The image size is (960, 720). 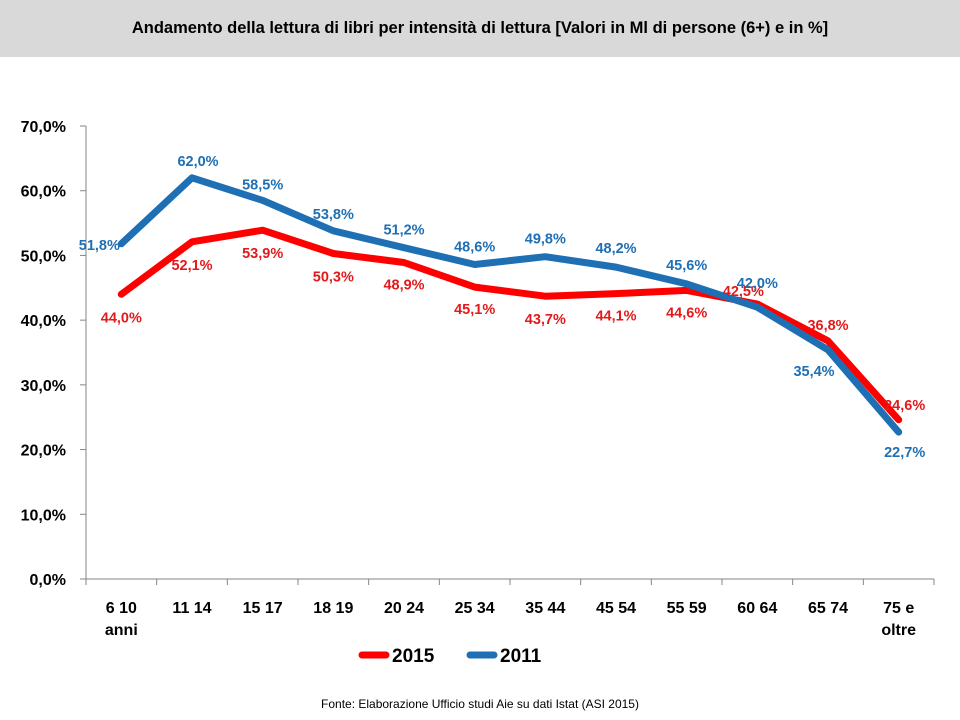 I want to click on data-label-2011: 51,8%, so click(x=99, y=246).